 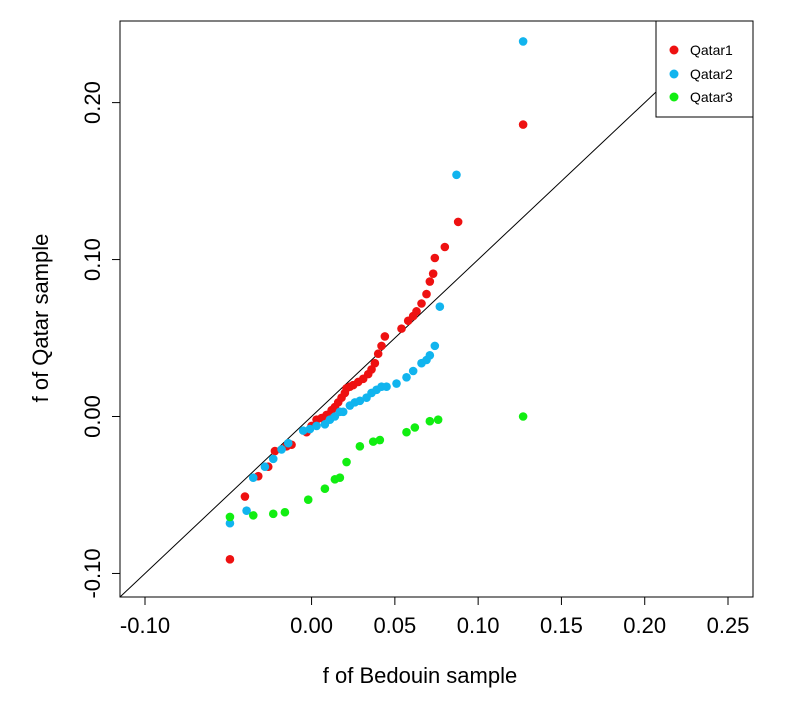 I want to click on x-tick-label: 0.25, so click(x=728, y=625).